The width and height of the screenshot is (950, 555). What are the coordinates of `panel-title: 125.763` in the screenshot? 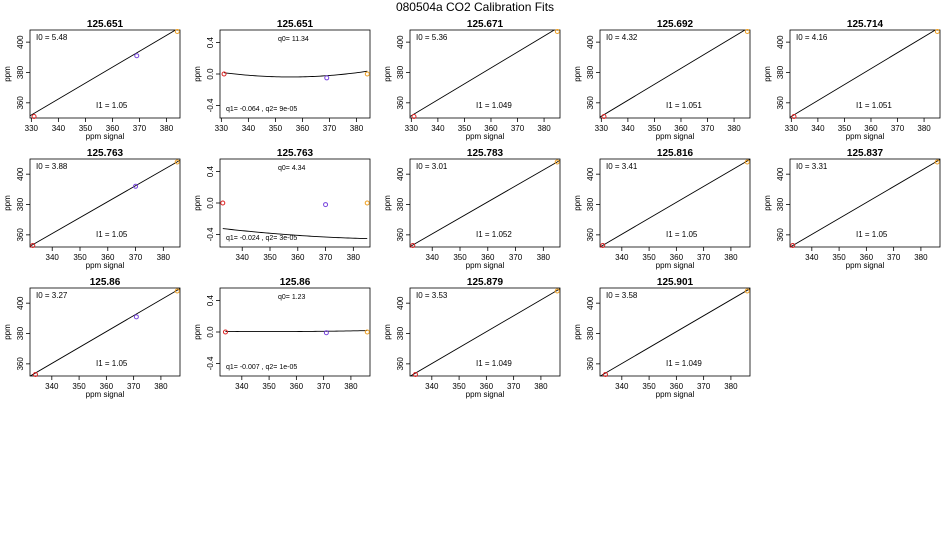 It's located at (105, 153).